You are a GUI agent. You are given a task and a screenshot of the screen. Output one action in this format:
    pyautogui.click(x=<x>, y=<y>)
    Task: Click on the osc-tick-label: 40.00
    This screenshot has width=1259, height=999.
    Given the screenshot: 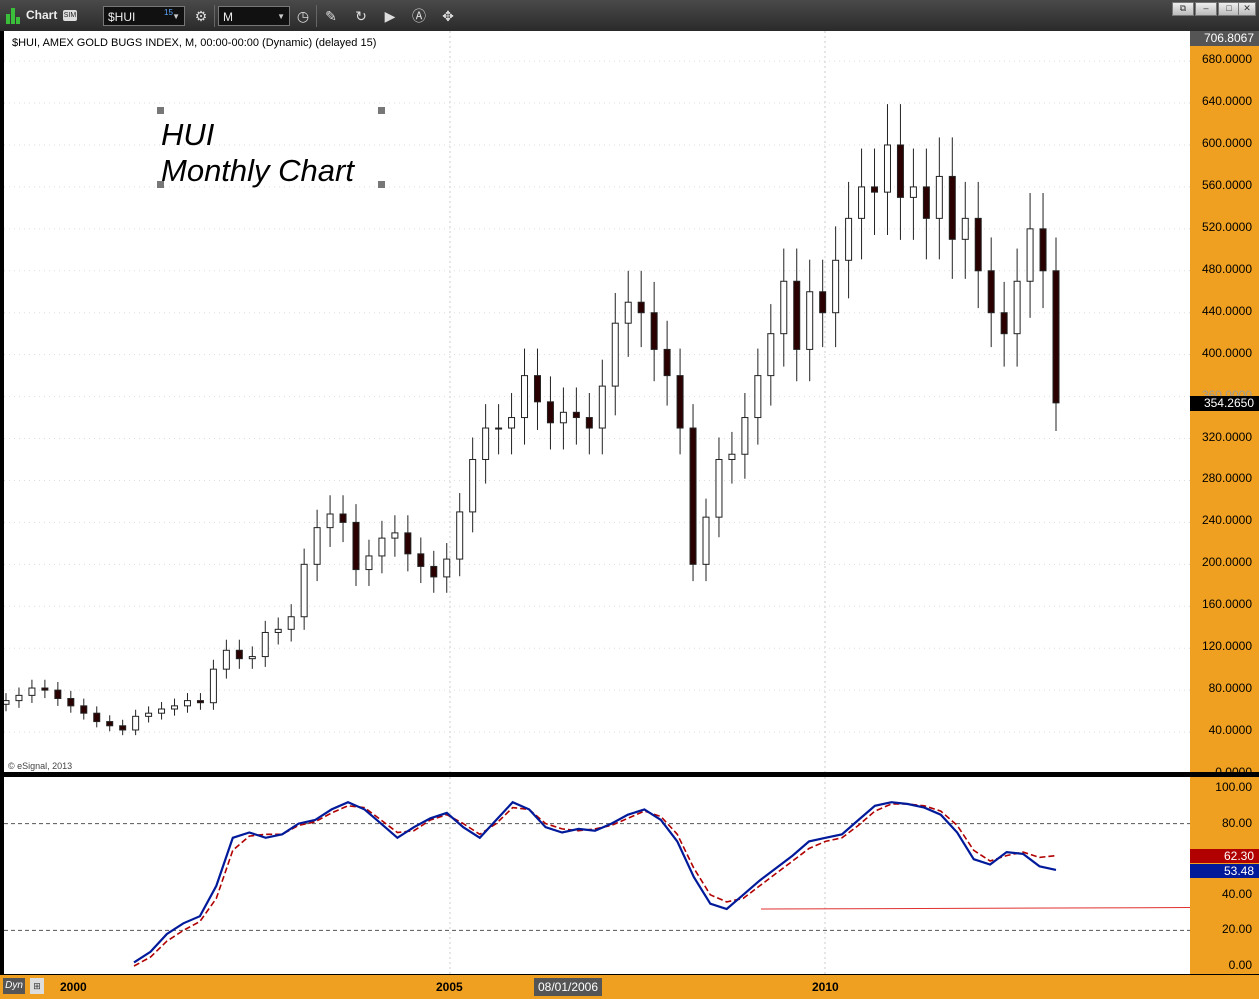 What is the action you would take?
    pyautogui.click(x=1236, y=893)
    